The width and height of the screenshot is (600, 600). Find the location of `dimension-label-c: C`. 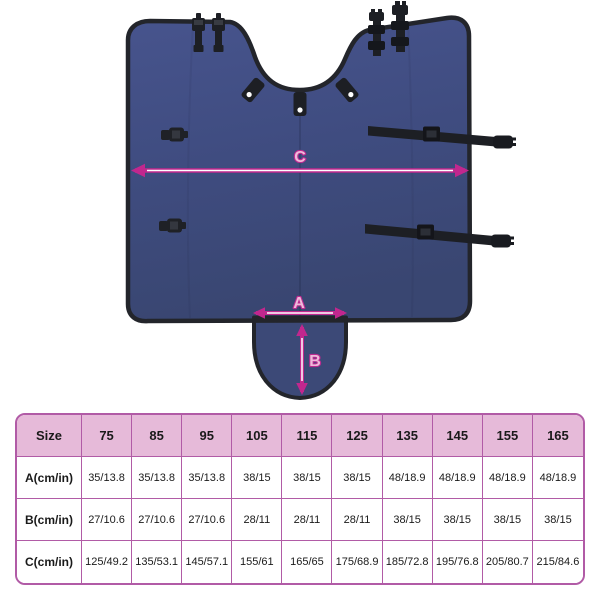

dimension-label-c: C is located at coordinates (300, 157).